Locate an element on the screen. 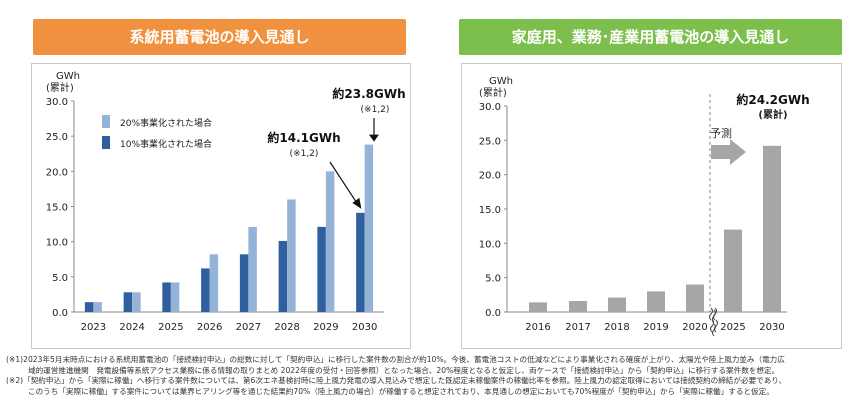 This screenshot has height=420, width=860. x-tick-label: 2018 is located at coordinates (616, 327).